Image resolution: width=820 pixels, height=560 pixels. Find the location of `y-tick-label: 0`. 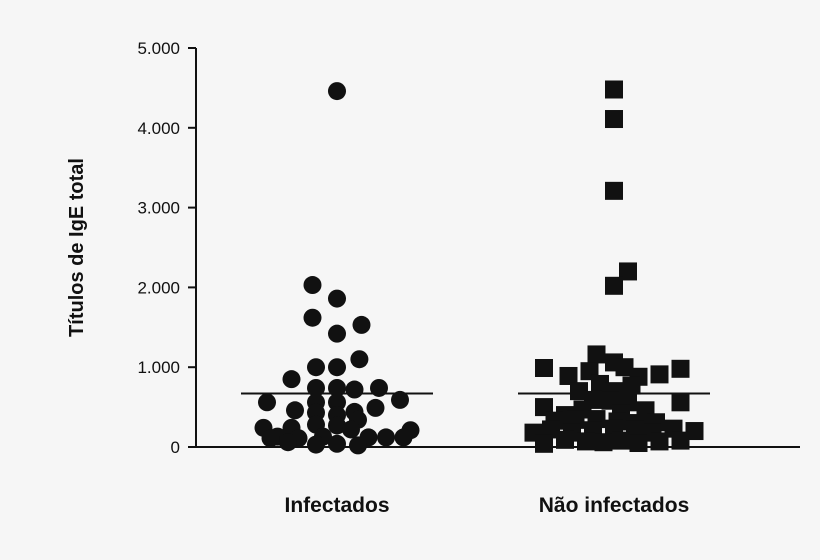

y-tick-label: 0 is located at coordinates (175, 447).